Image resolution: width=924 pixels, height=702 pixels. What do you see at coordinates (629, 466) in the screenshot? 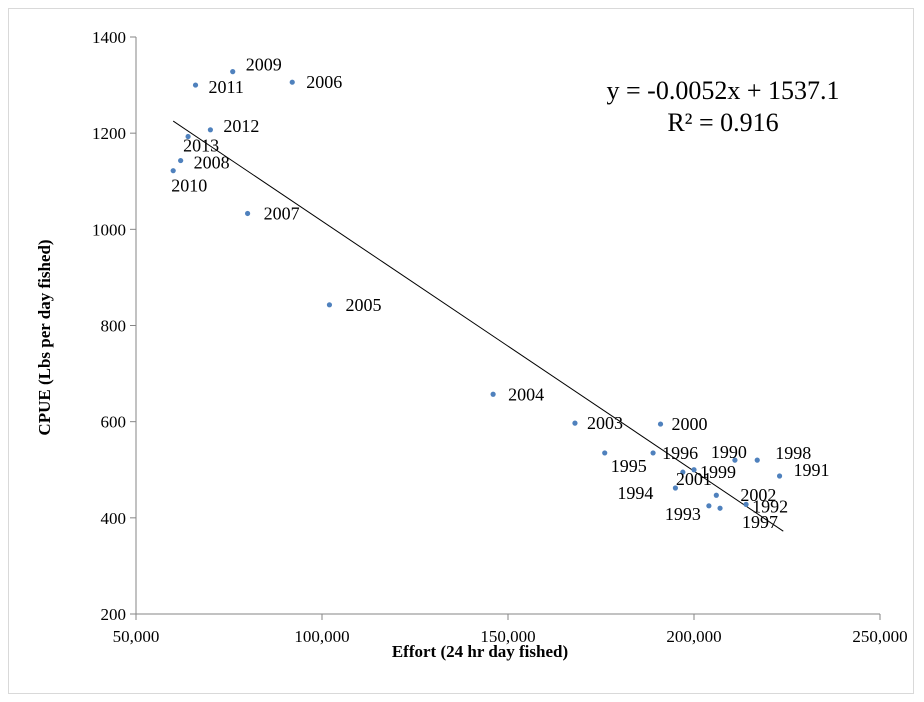
I see `point-label: 1995` at bounding box center [629, 466].